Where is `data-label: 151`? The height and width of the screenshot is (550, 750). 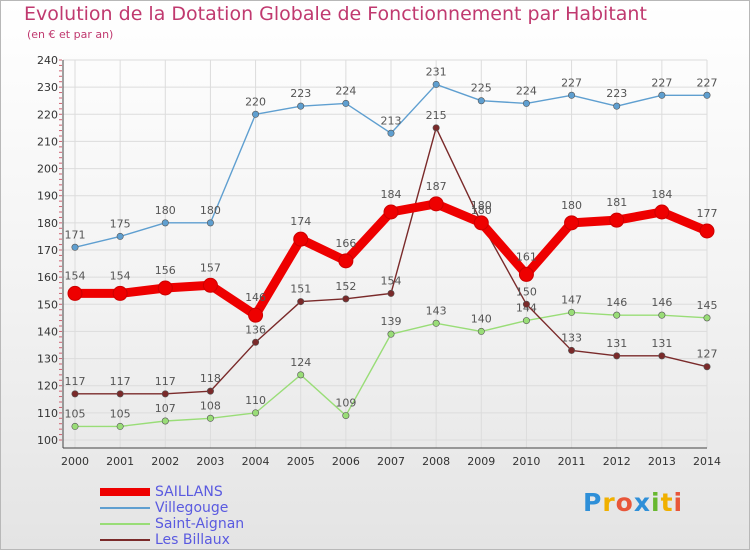 data-label: 151 is located at coordinates (300, 289).